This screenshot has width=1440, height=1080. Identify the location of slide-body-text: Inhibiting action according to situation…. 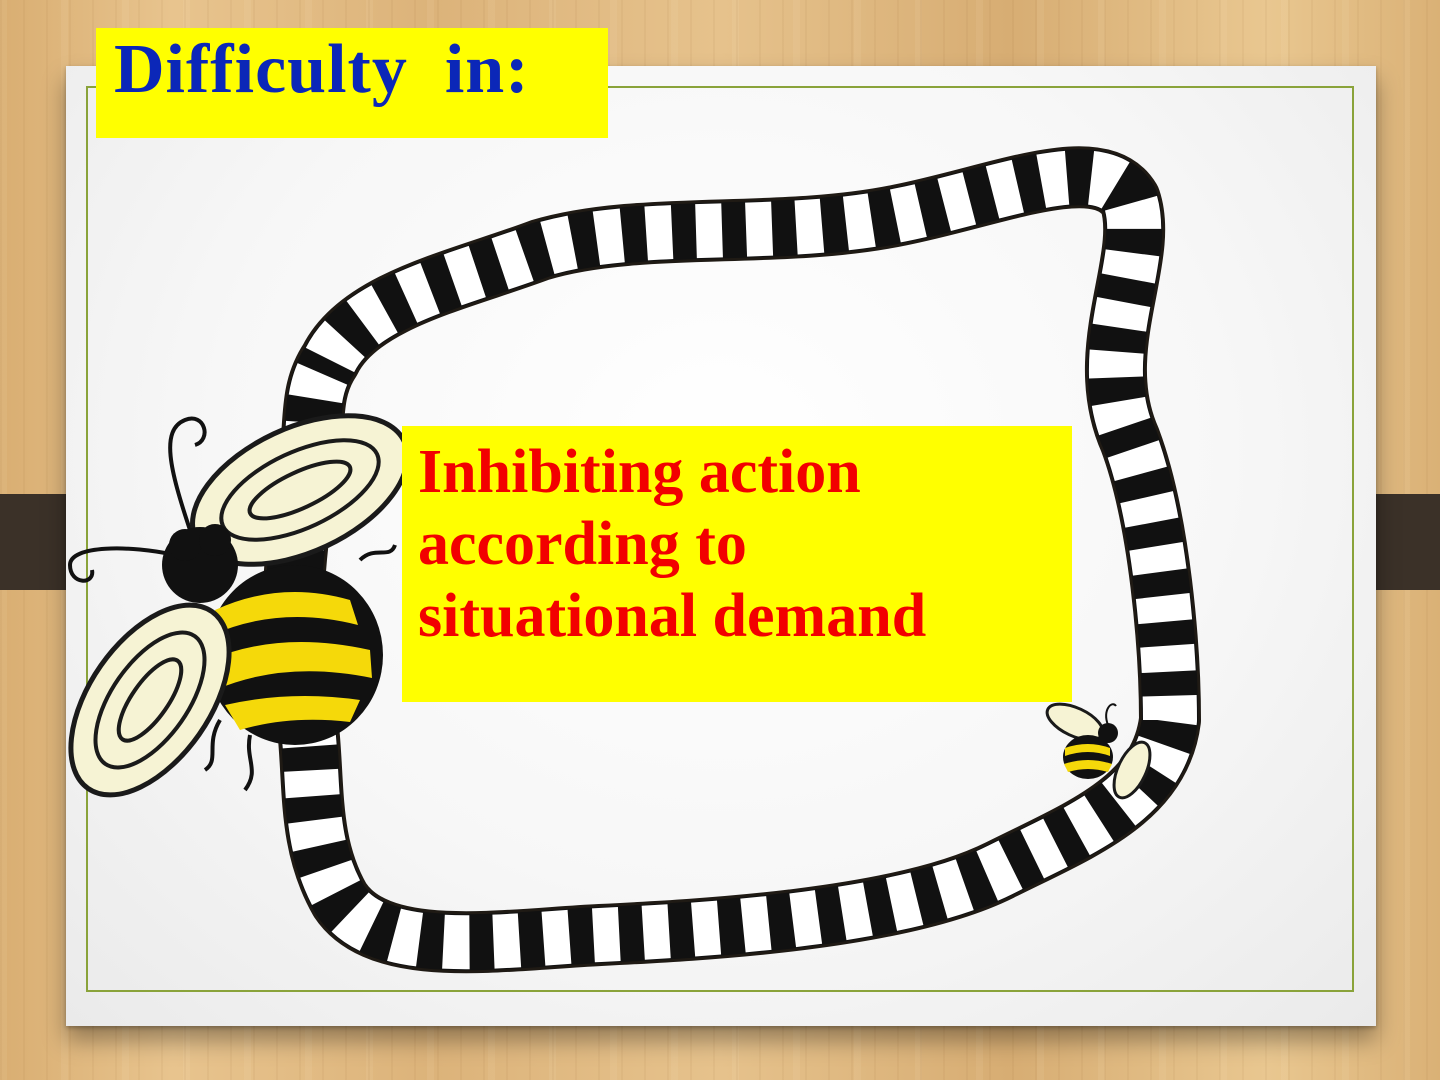
(743, 544).